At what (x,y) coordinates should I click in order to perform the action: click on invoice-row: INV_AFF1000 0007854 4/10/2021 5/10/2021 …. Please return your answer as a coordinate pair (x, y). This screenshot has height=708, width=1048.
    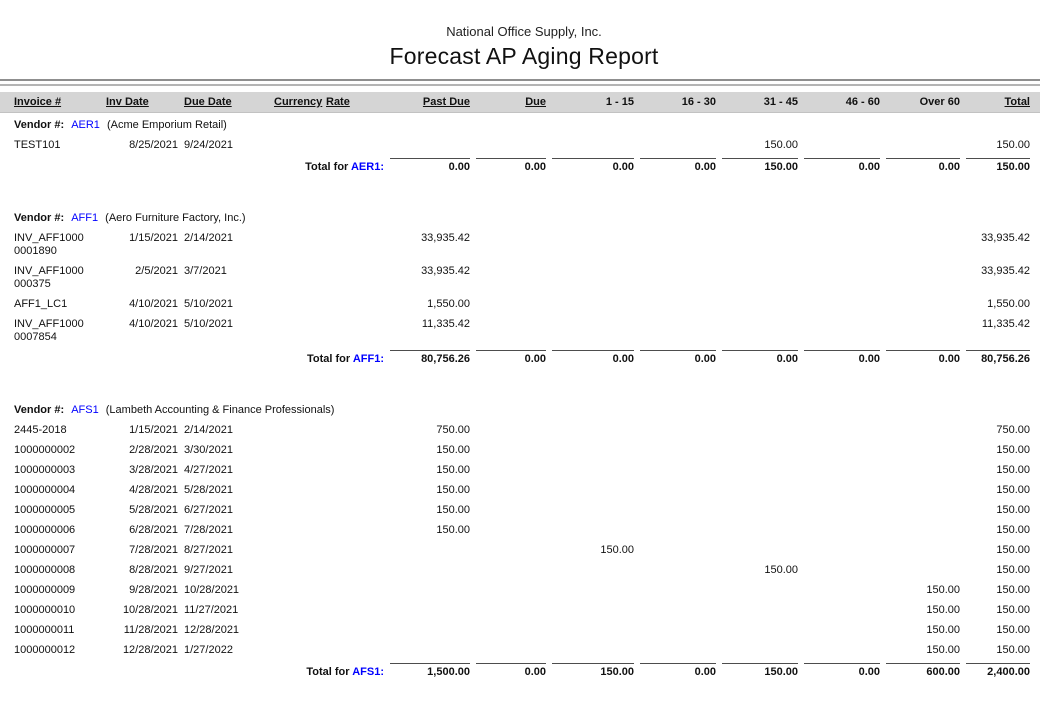
    Looking at the image, I should click on (524, 331).